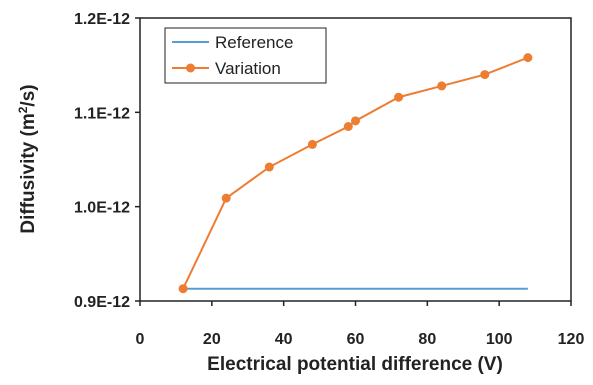 Image resolution: width=593 pixels, height=385 pixels. What do you see at coordinates (499, 339) in the screenshot?
I see `x-tick-label: 100` at bounding box center [499, 339].